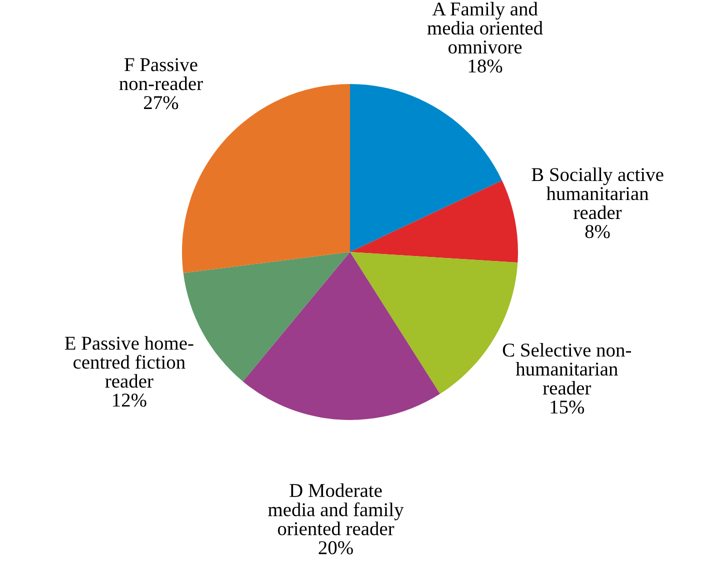 This screenshot has width=712, height=562. I want to click on data-label: 15%, so click(567, 407).